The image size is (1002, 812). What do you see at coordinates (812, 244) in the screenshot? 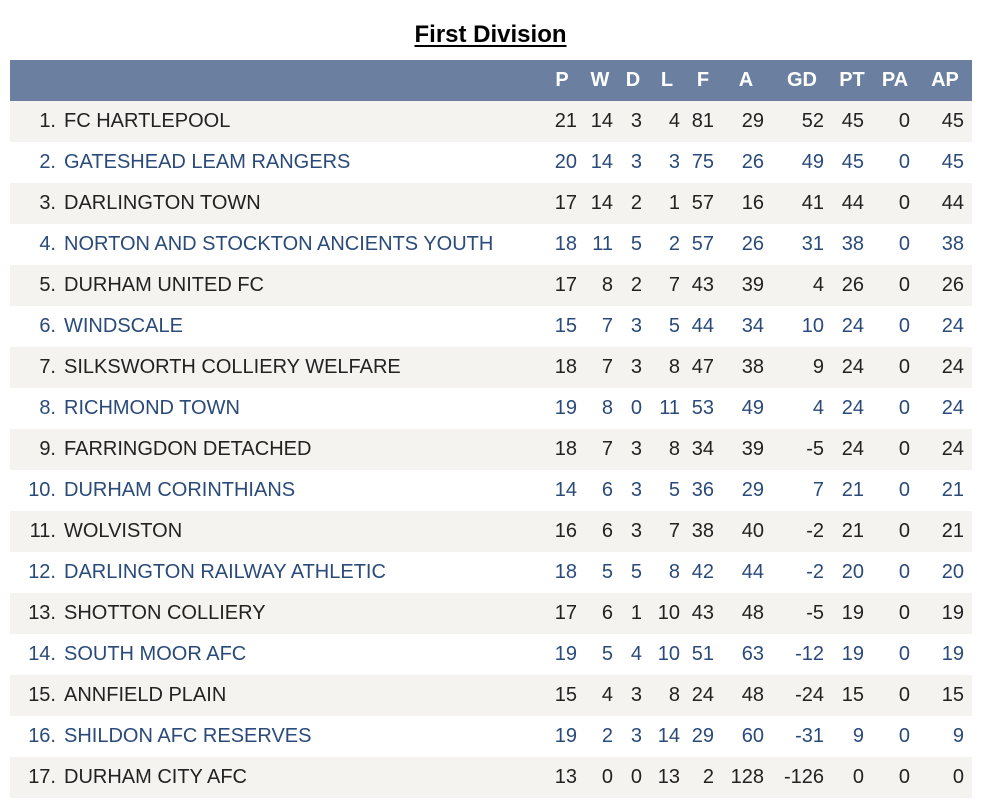
I see `row-goal-difference: 31` at bounding box center [812, 244].